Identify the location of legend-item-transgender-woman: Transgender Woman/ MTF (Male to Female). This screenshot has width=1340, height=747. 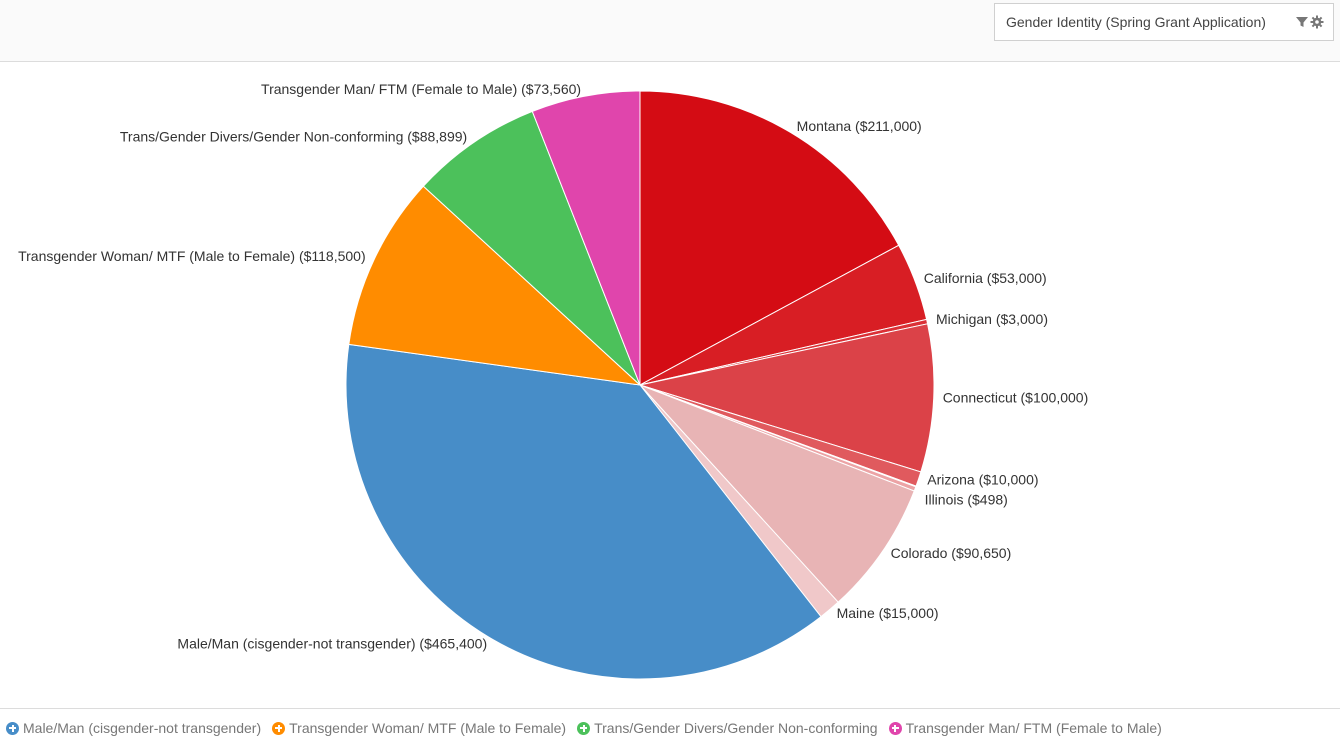
(419, 728).